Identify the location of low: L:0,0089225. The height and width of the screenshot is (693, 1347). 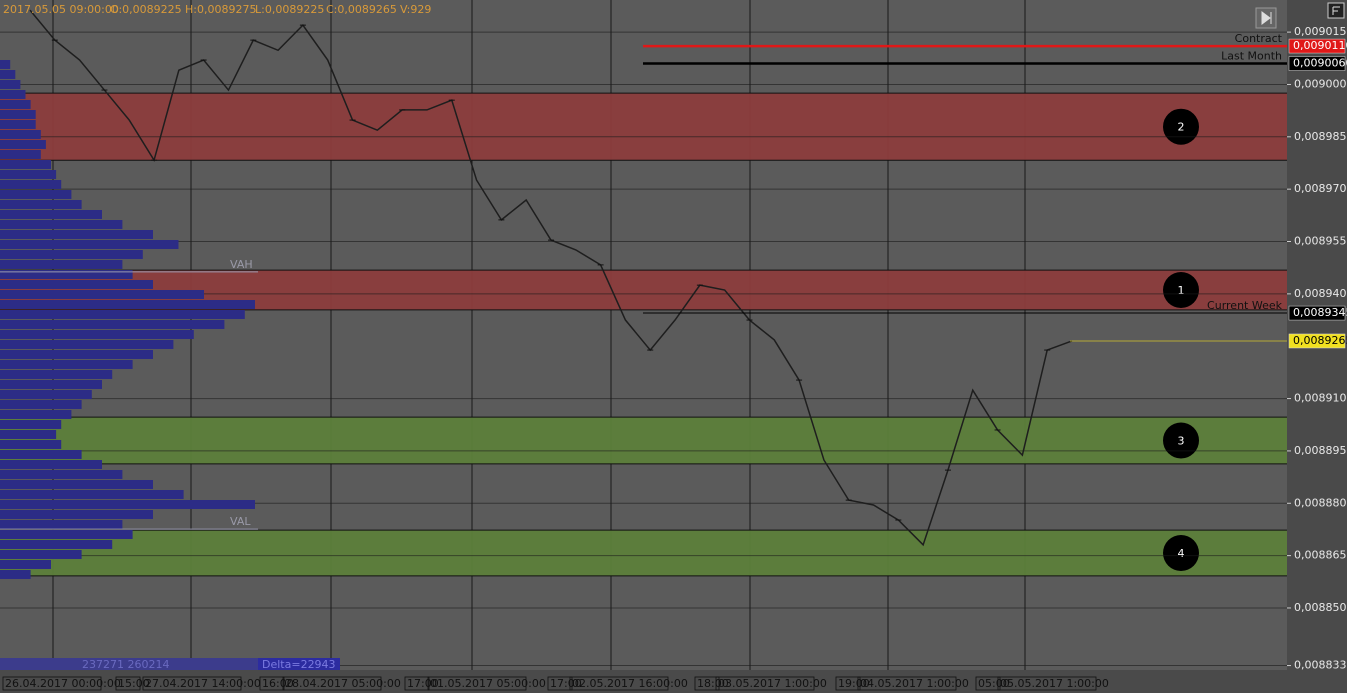
(289, 9).